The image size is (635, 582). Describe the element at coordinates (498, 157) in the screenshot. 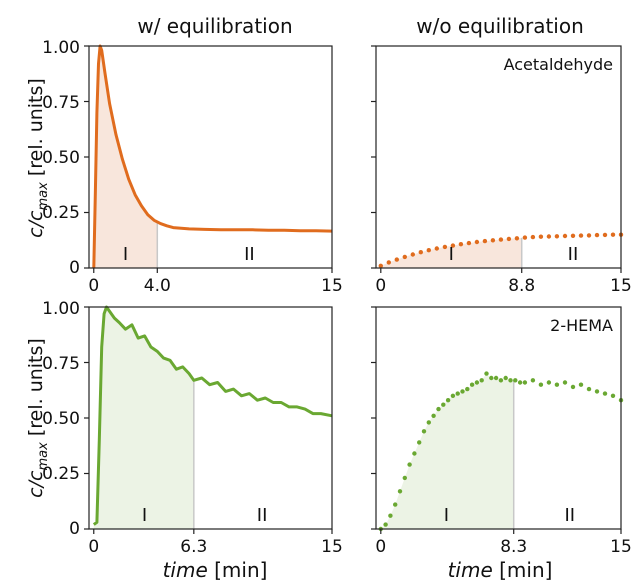

I see `plot-frame` at that location.